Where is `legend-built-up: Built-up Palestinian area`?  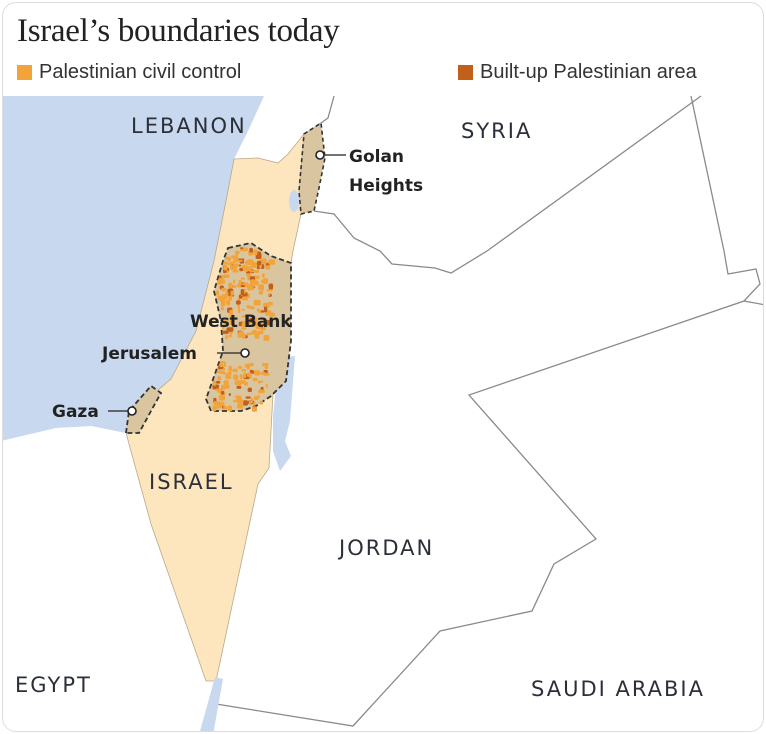 legend-built-up: Built-up Palestinian area is located at coordinates (577, 72).